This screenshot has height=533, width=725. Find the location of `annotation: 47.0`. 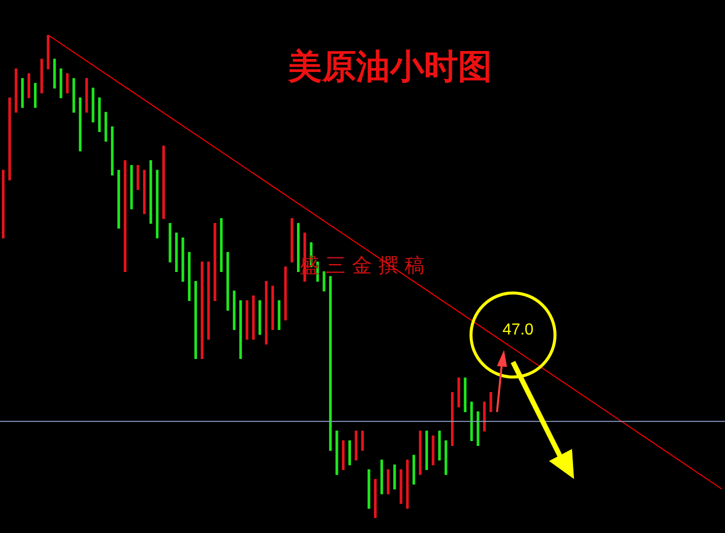

annotation: 47.0 is located at coordinates (518, 329).